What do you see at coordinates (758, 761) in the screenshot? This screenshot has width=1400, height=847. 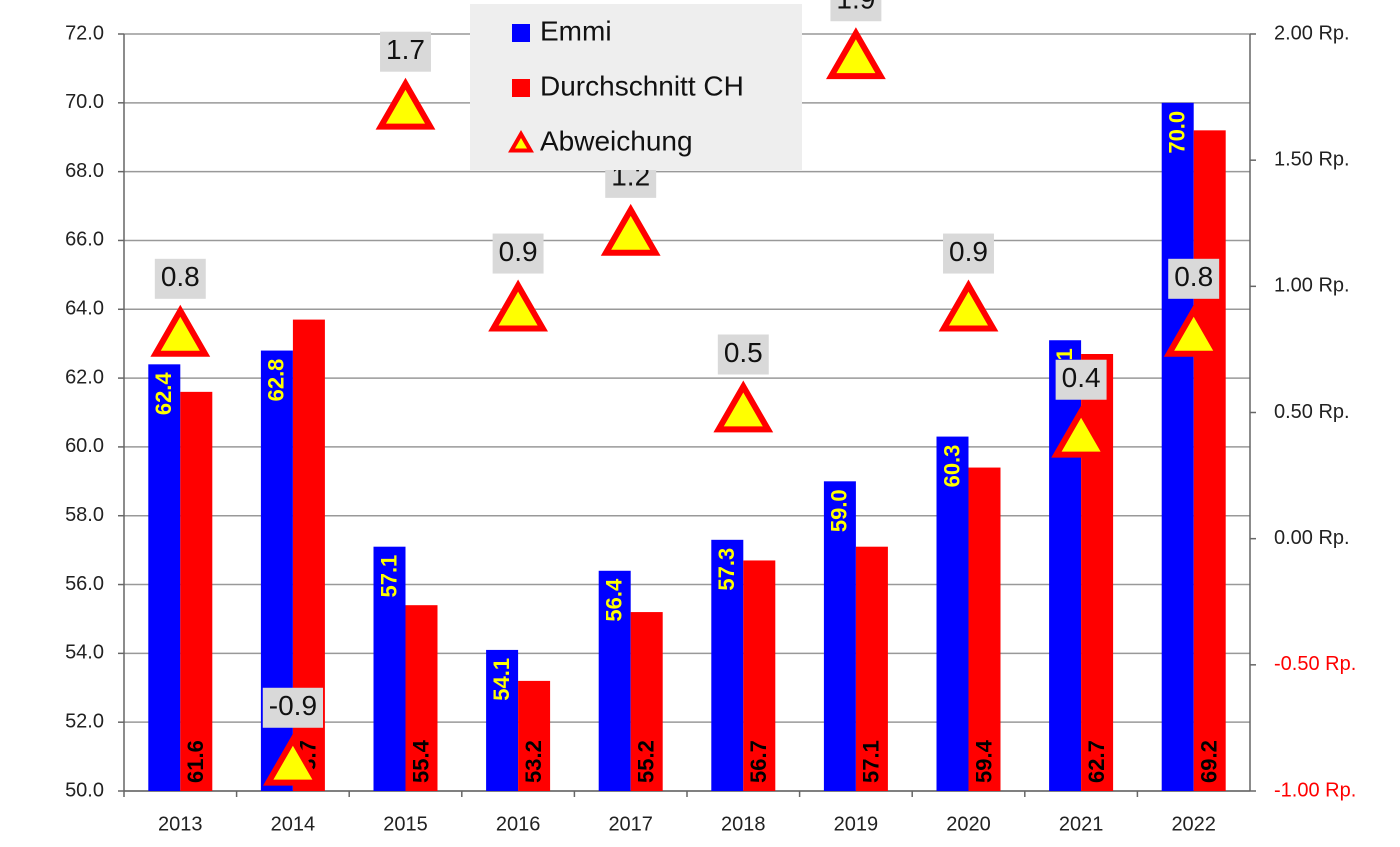 I see `value-label: 56.7` at bounding box center [758, 761].